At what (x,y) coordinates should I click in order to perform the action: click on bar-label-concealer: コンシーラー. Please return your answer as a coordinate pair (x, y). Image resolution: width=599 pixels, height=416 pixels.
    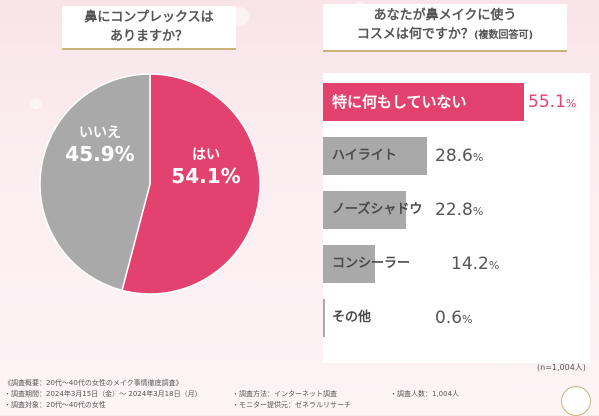
    Looking at the image, I should click on (371, 263).